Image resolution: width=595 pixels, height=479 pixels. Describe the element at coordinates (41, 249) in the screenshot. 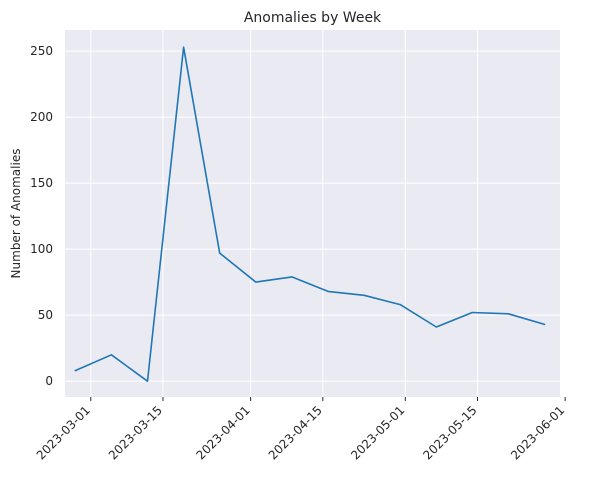

I see `y-tick-label: 100` at that location.